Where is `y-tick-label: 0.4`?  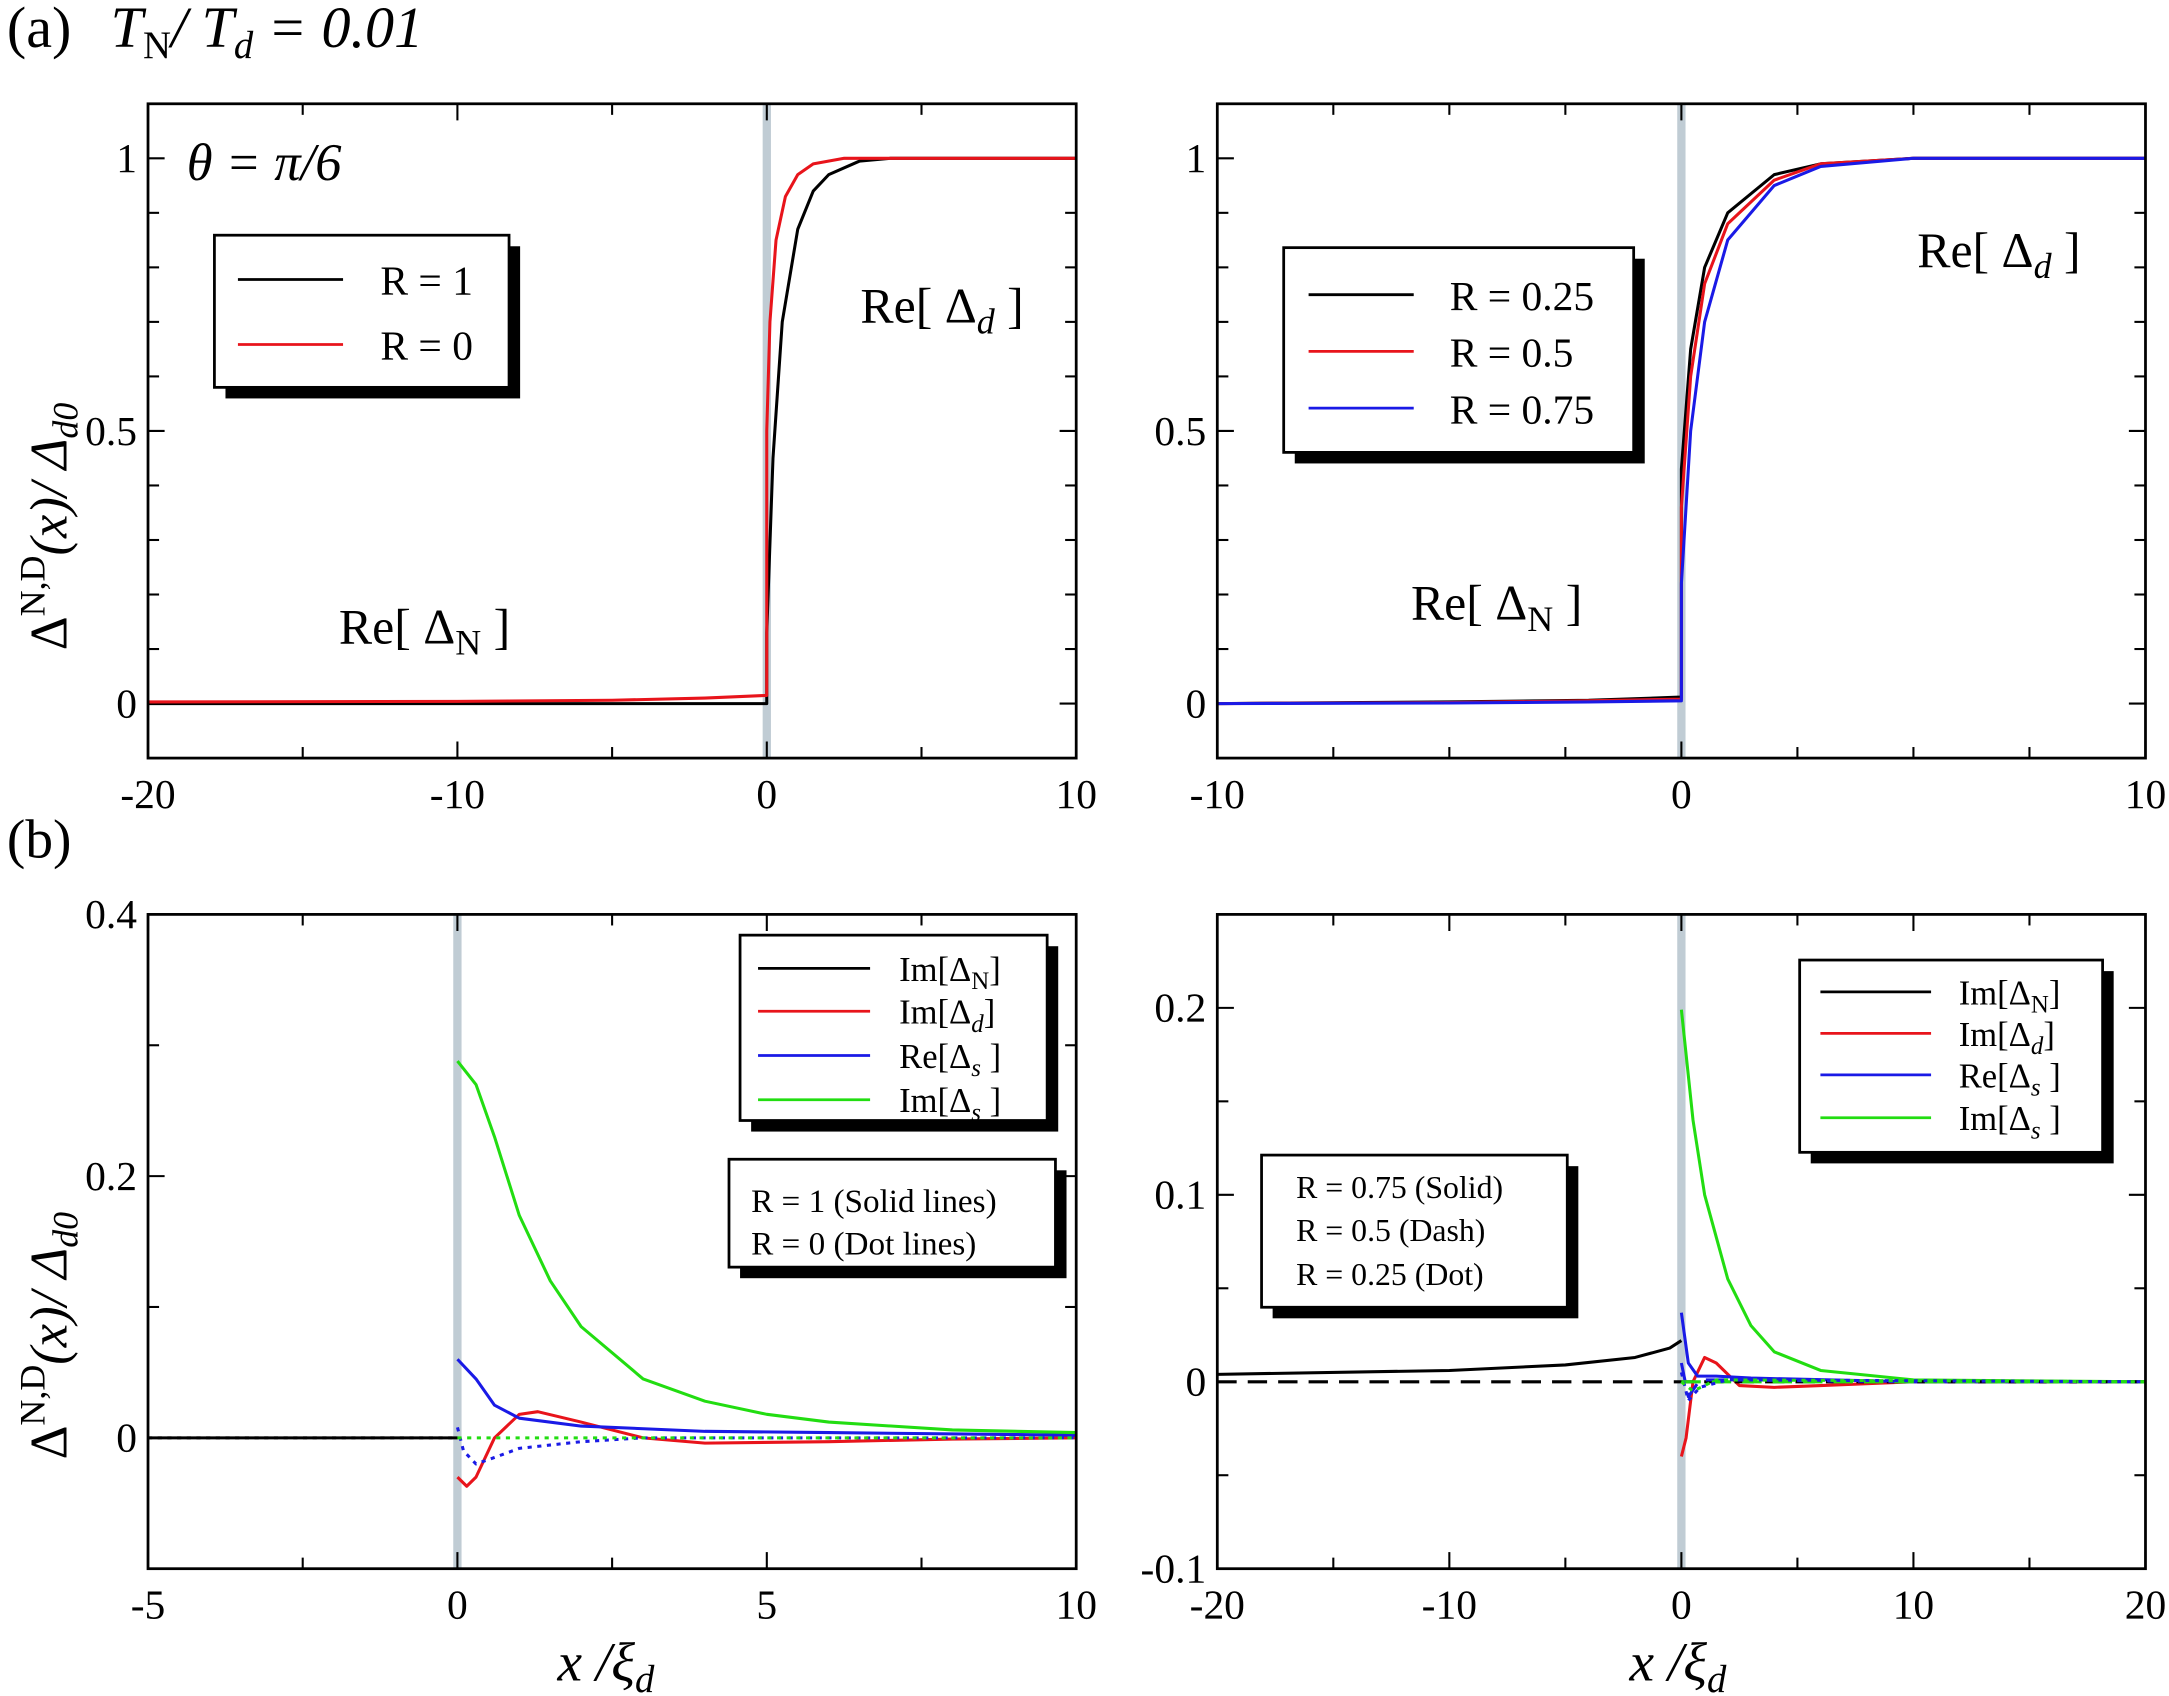 y-tick-label: 0.4 is located at coordinates (111, 914).